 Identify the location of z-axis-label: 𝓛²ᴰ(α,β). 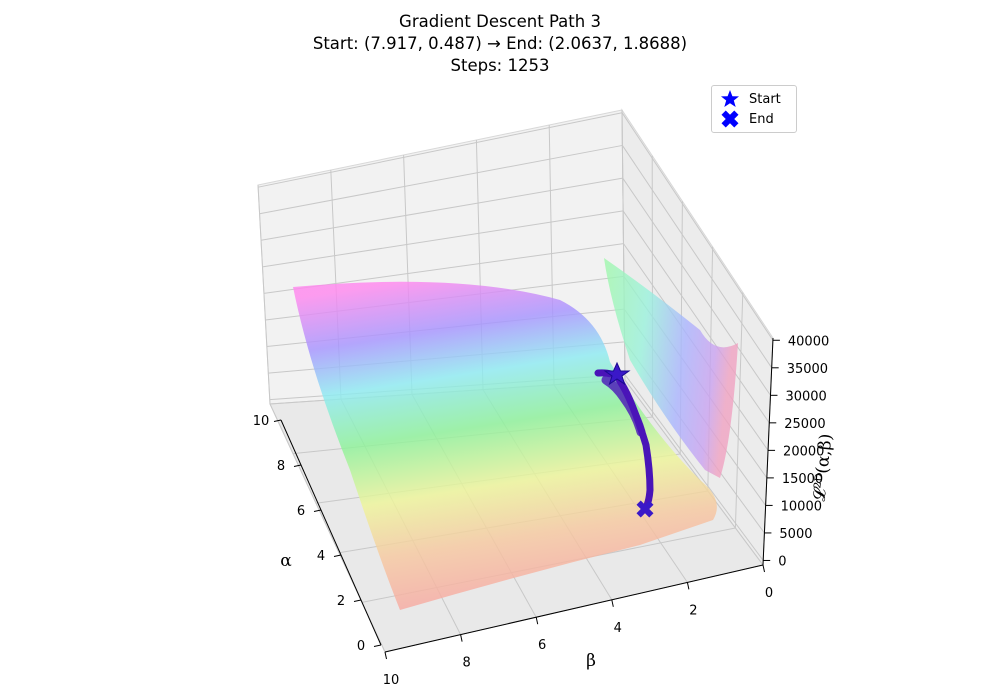
(823, 467).